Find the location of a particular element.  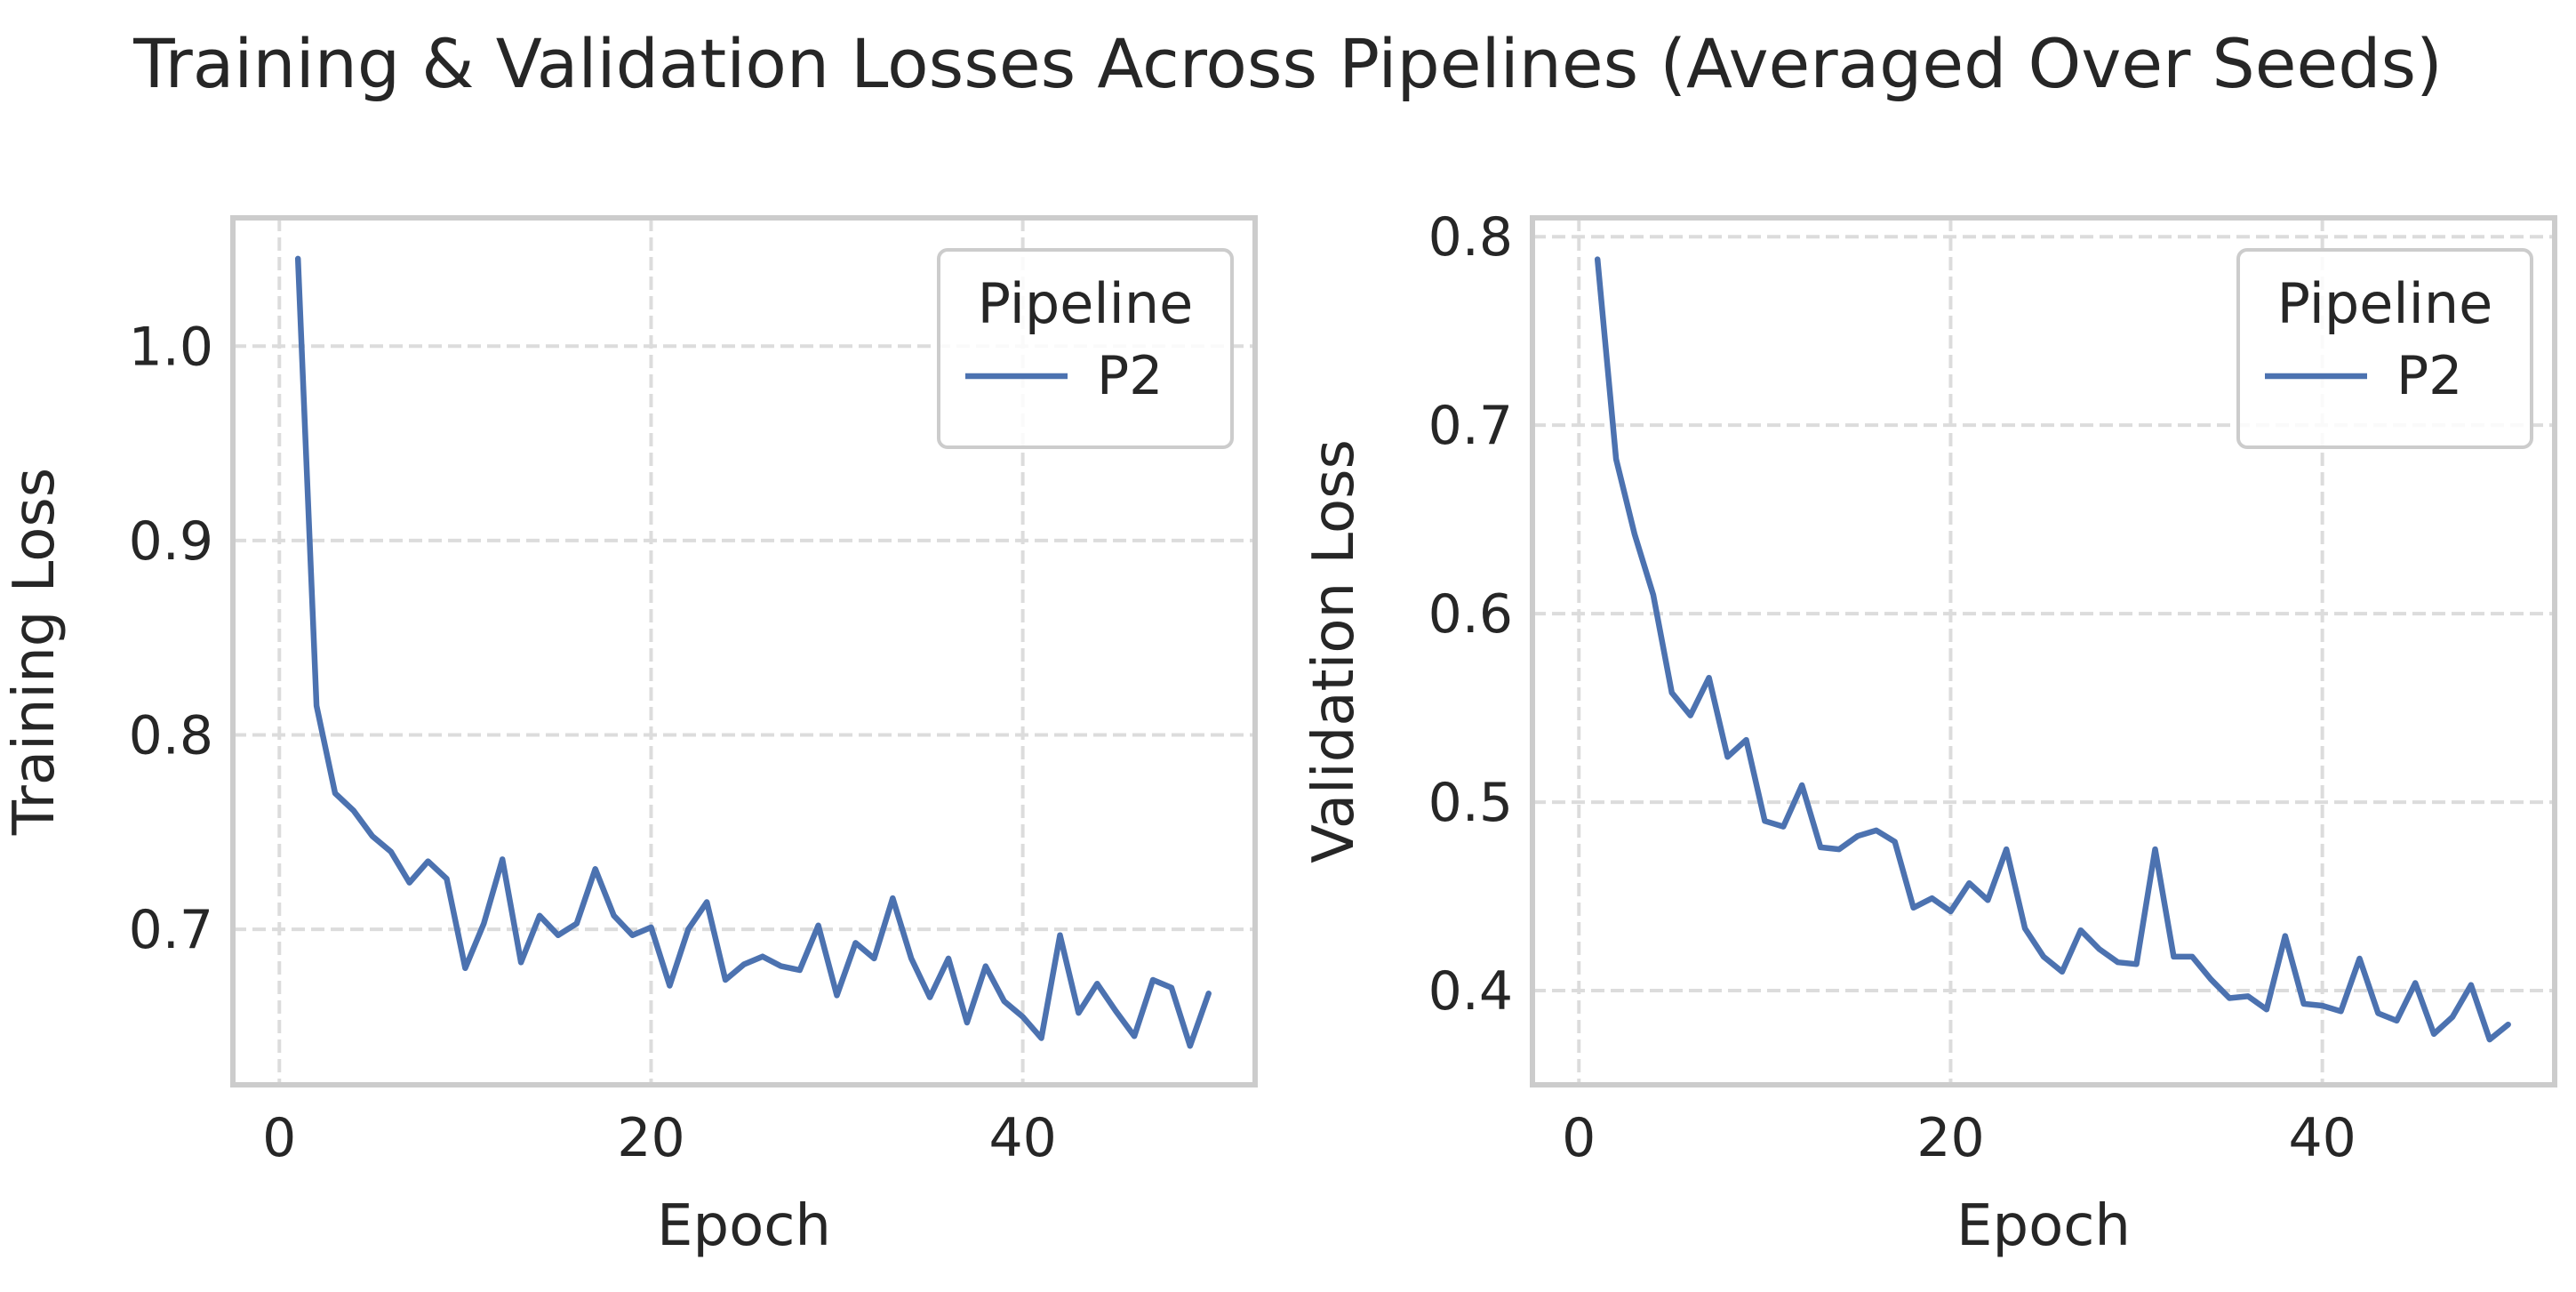

panel1-x-tick-label: 40 is located at coordinates (1022, 1138).